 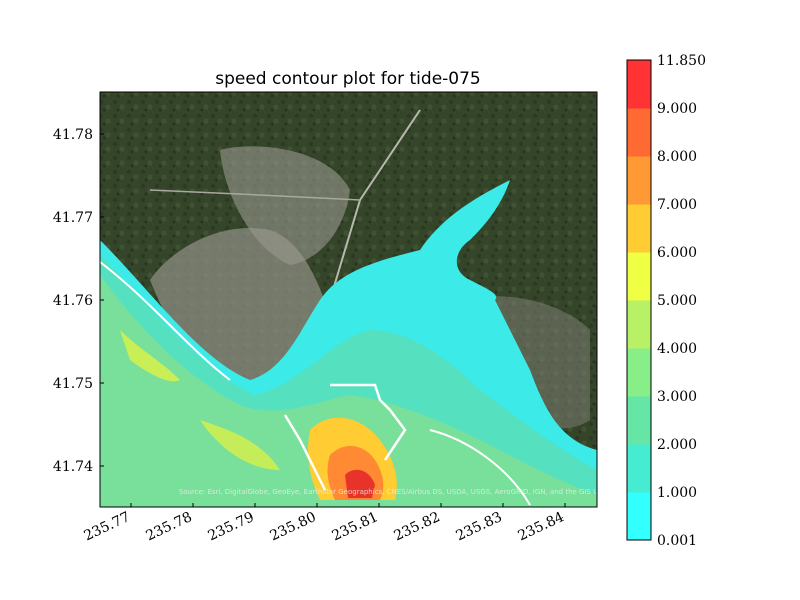 I want to click on water-yellow-patch, so click(x=150, y=356).